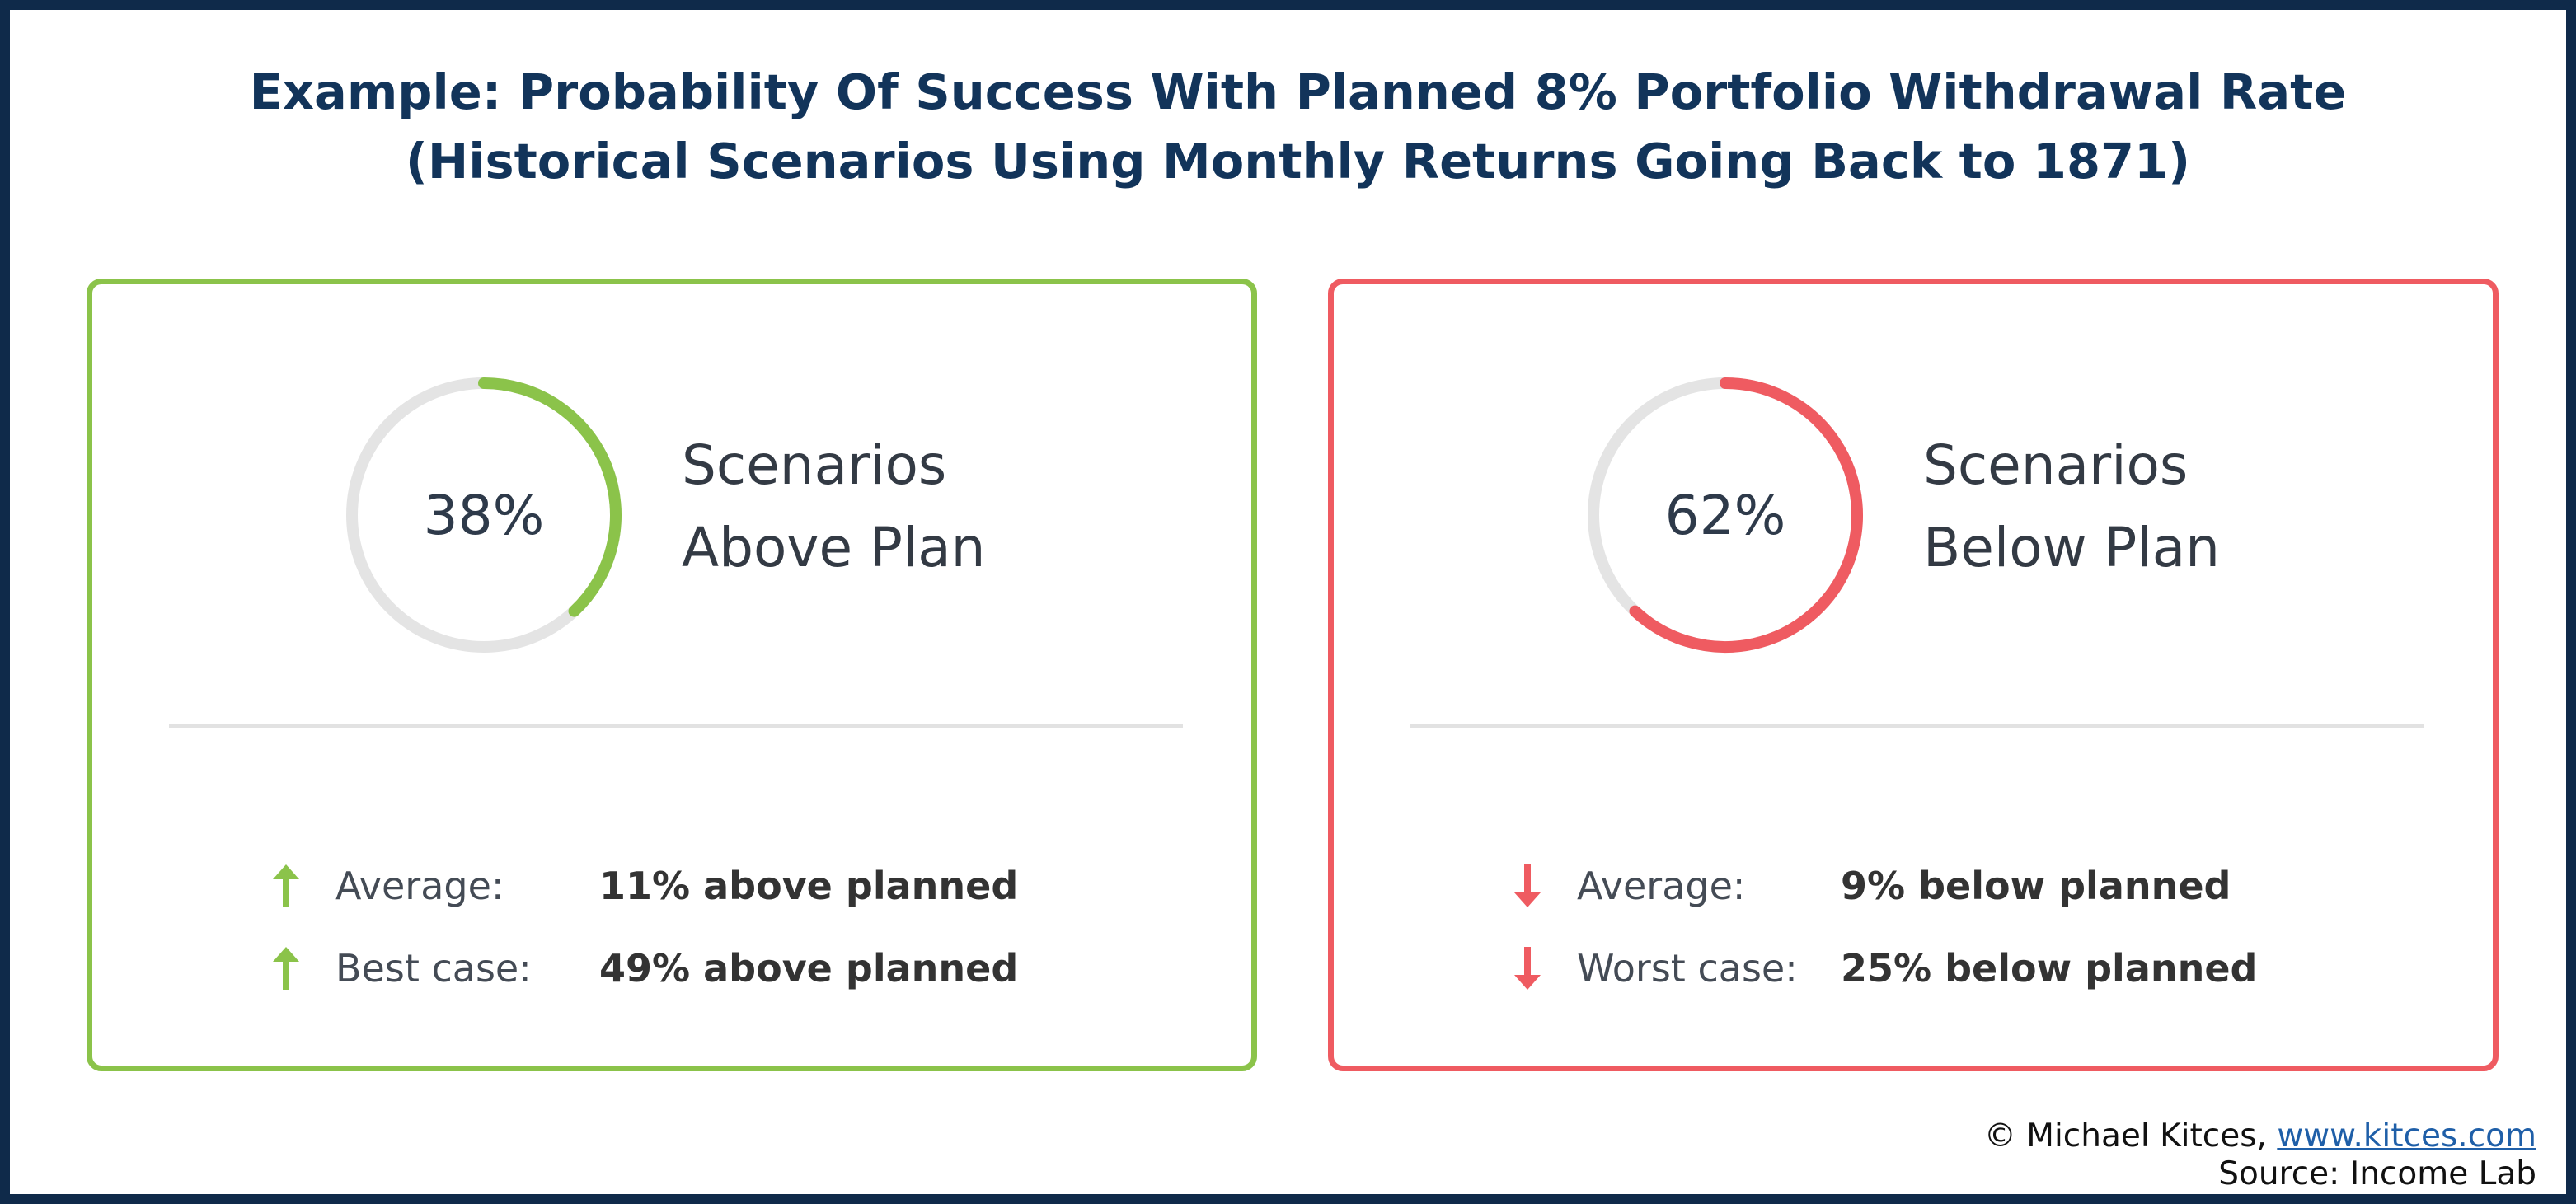  Describe the element at coordinates (2406, 1136) in the screenshot. I see `kitces-link: www.kitces.com` at that location.